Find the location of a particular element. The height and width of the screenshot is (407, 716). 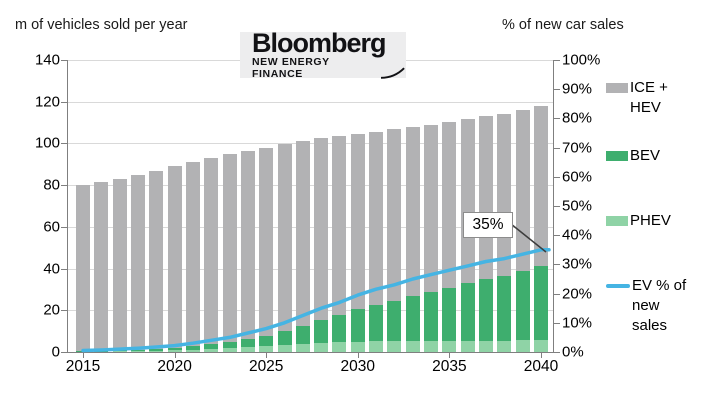

legend-item-bev: BEV is located at coordinates (633, 156).